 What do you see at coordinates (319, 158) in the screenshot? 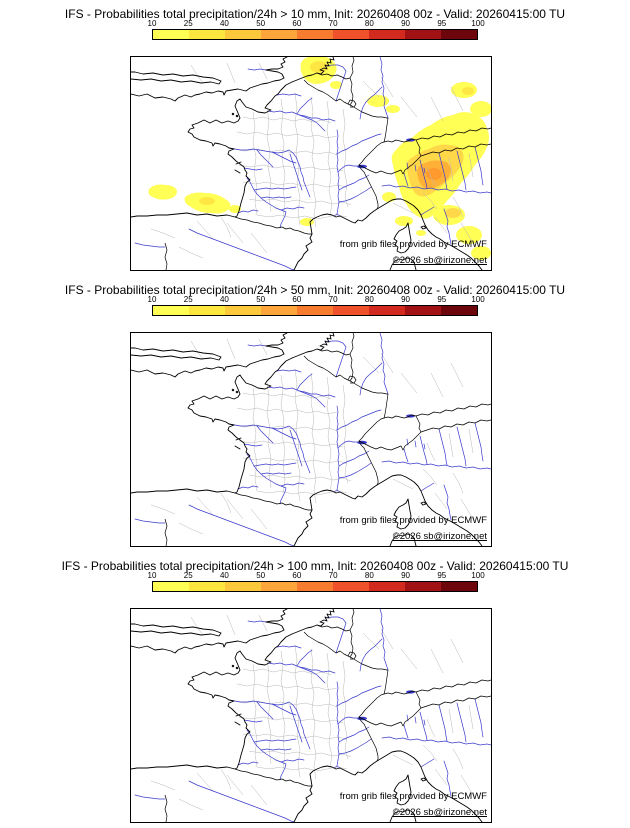
I see `precipitation-overlay` at bounding box center [319, 158].